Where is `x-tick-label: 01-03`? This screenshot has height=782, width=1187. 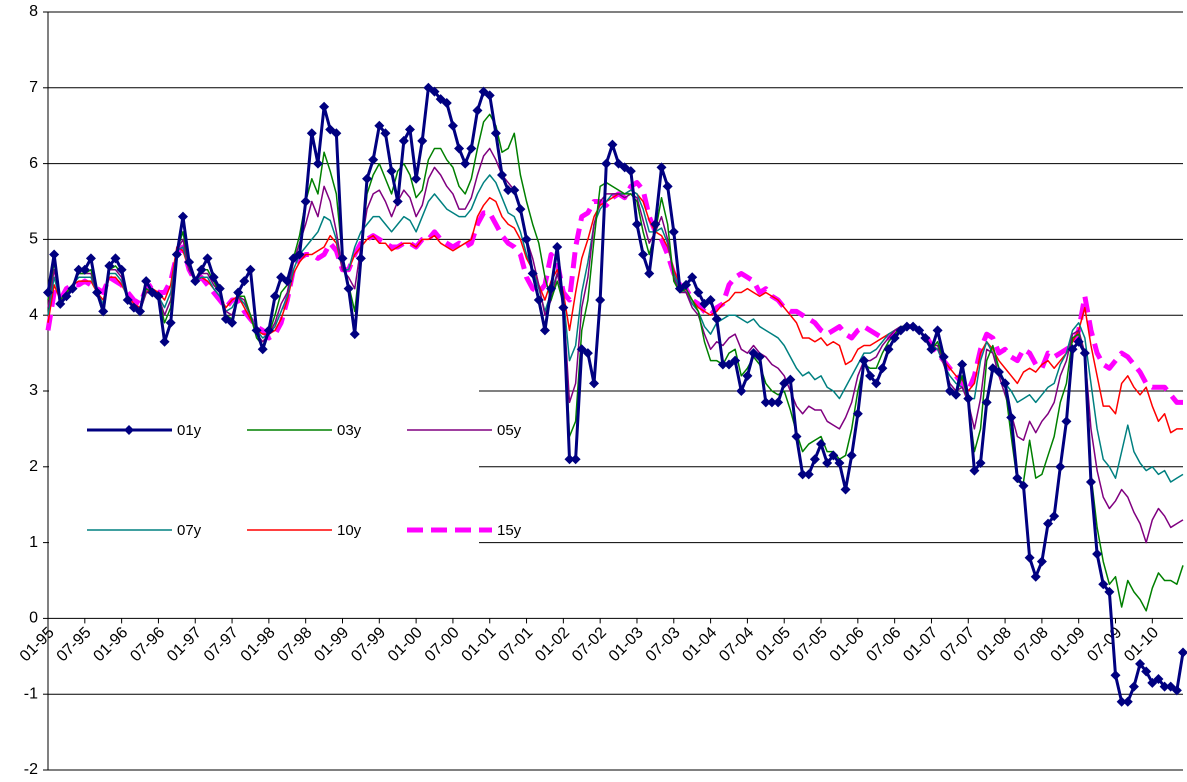
x-tick-label: 01-03 is located at coordinates (626, 644).